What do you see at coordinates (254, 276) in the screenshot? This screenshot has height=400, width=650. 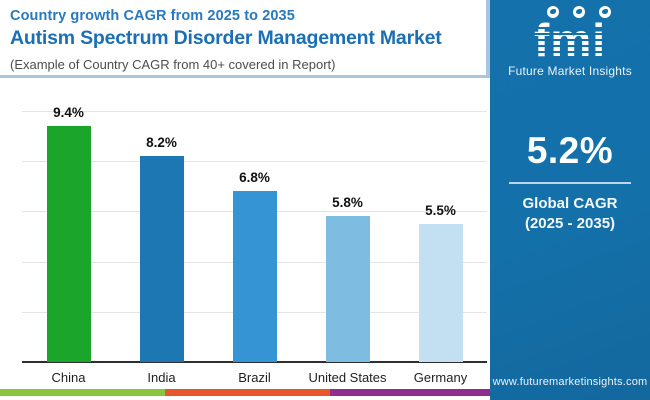 I see `bar-brazil` at bounding box center [254, 276].